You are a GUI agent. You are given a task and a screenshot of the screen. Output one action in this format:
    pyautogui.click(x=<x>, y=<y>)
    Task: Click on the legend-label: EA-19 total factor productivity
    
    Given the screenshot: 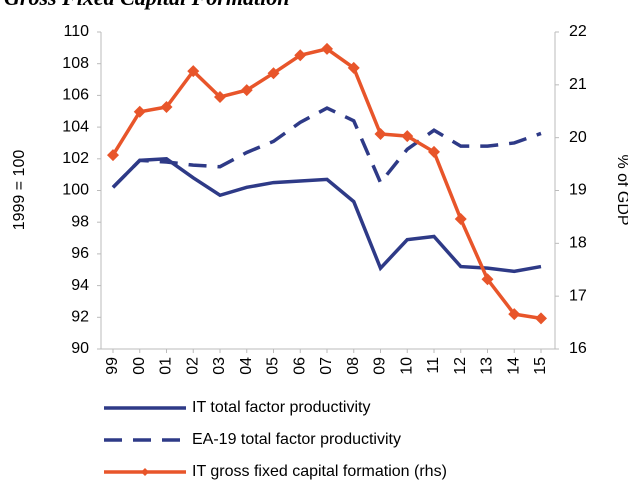 What is the action you would take?
    pyautogui.click(x=296, y=439)
    